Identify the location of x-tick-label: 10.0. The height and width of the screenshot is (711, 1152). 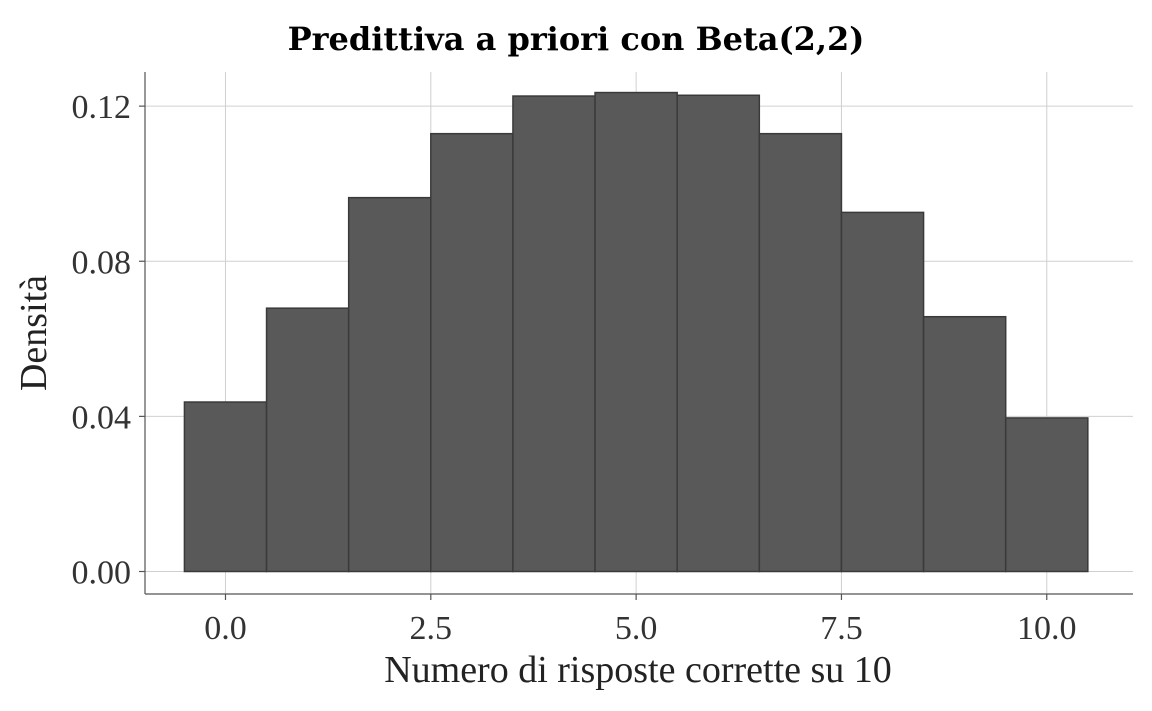
(1047, 628).